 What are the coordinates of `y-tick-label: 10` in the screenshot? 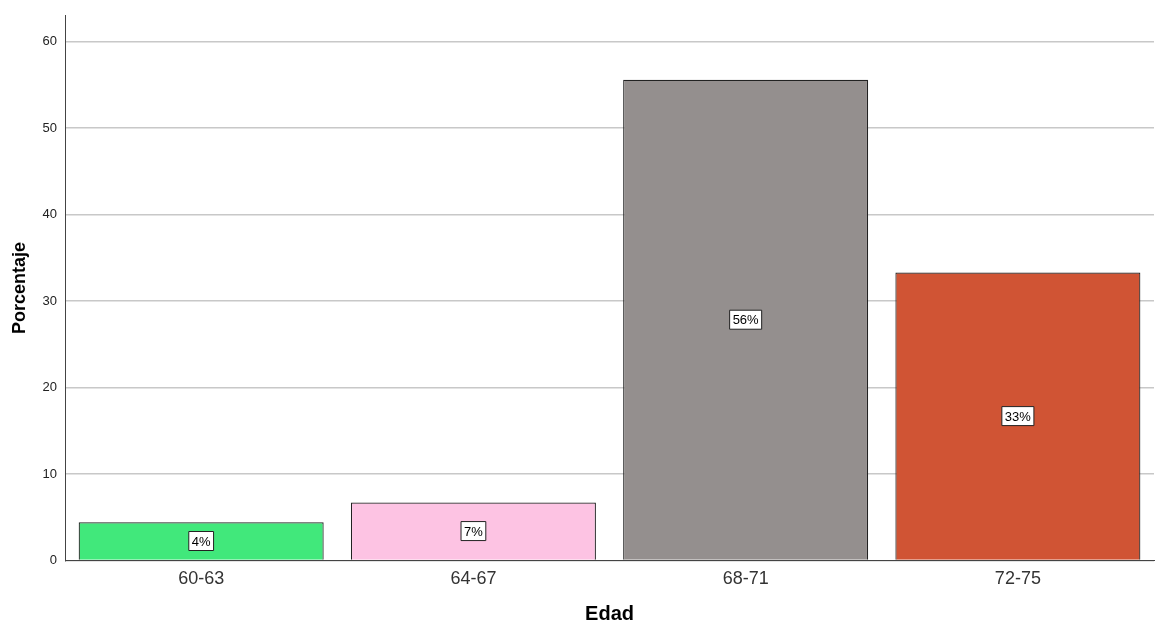 It's located at (50, 473).